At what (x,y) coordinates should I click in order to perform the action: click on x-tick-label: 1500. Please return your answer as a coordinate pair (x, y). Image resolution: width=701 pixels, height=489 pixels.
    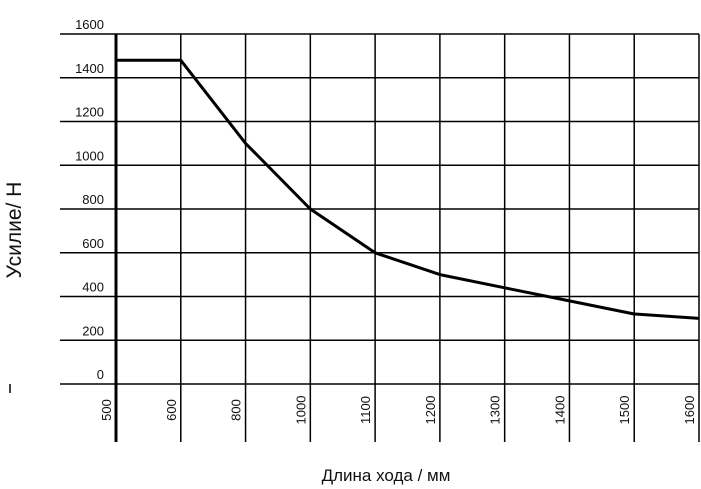
    Looking at the image, I should click on (624, 410).